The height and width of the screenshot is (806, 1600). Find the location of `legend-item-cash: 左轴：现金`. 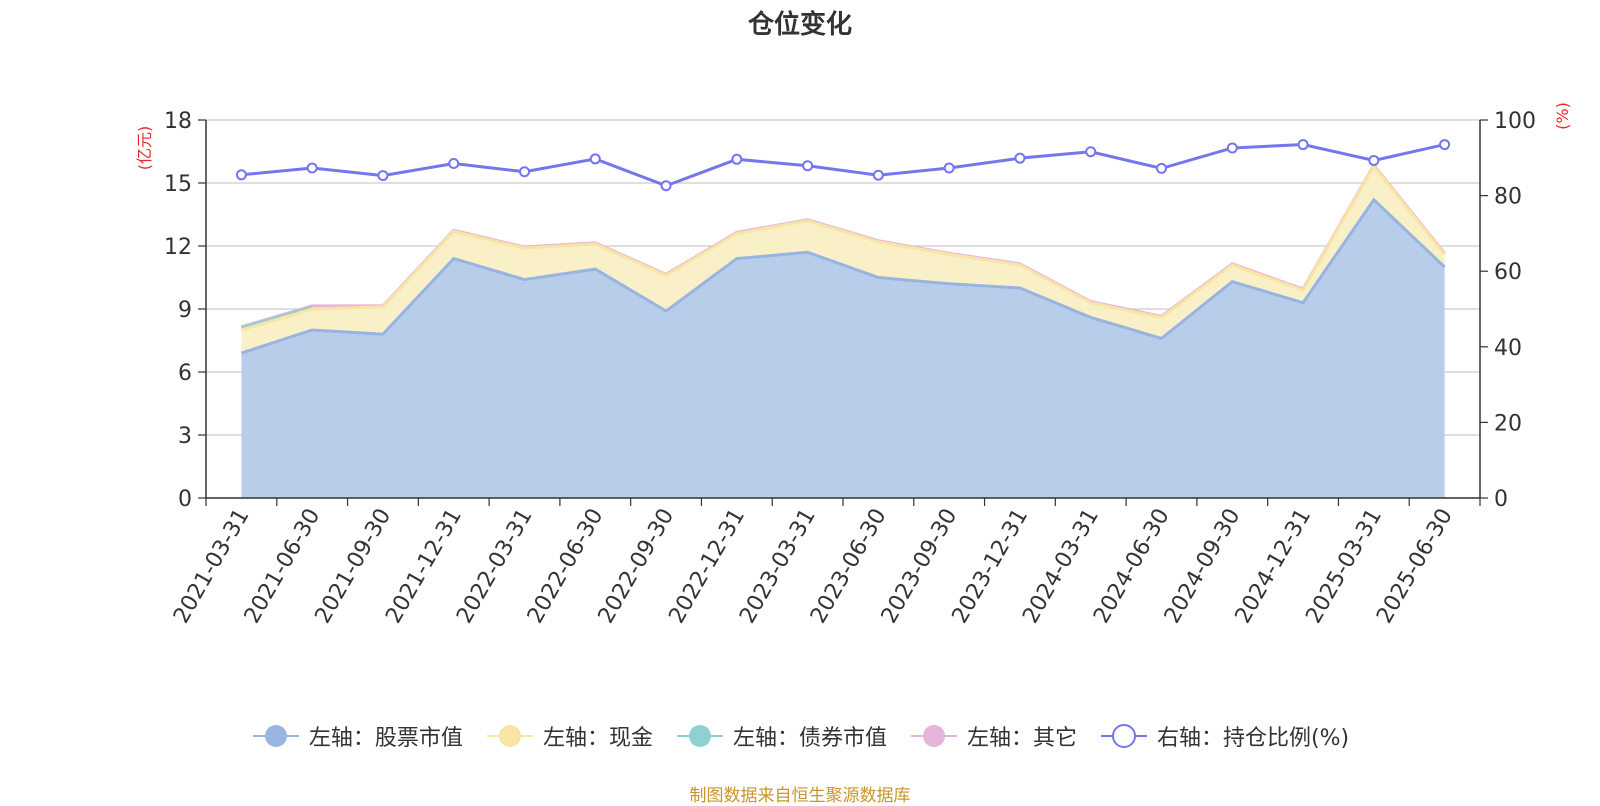

legend-item-cash: 左轴：现金 is located at coordinates (569, 736).